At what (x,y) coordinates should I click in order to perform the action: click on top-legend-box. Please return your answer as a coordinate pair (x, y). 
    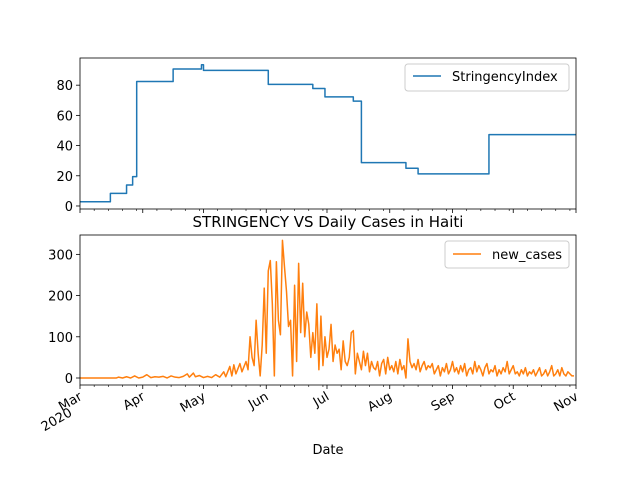
    Looking at the image, I should click on (487, 77).